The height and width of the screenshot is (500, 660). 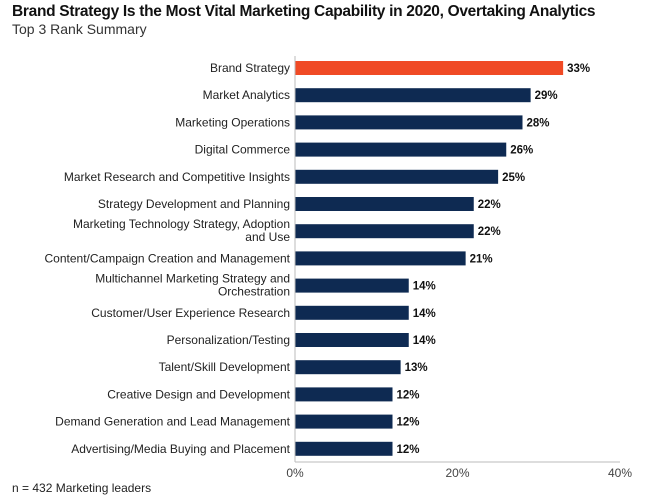 I want to click on chart-subtitle: Top 3 Rank Summary, so click(x=79, y=29).